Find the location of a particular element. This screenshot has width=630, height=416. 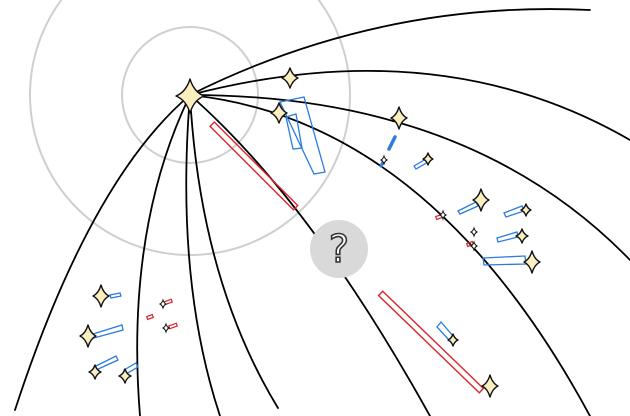

help-button: ? is located at coordinates (339, 249).